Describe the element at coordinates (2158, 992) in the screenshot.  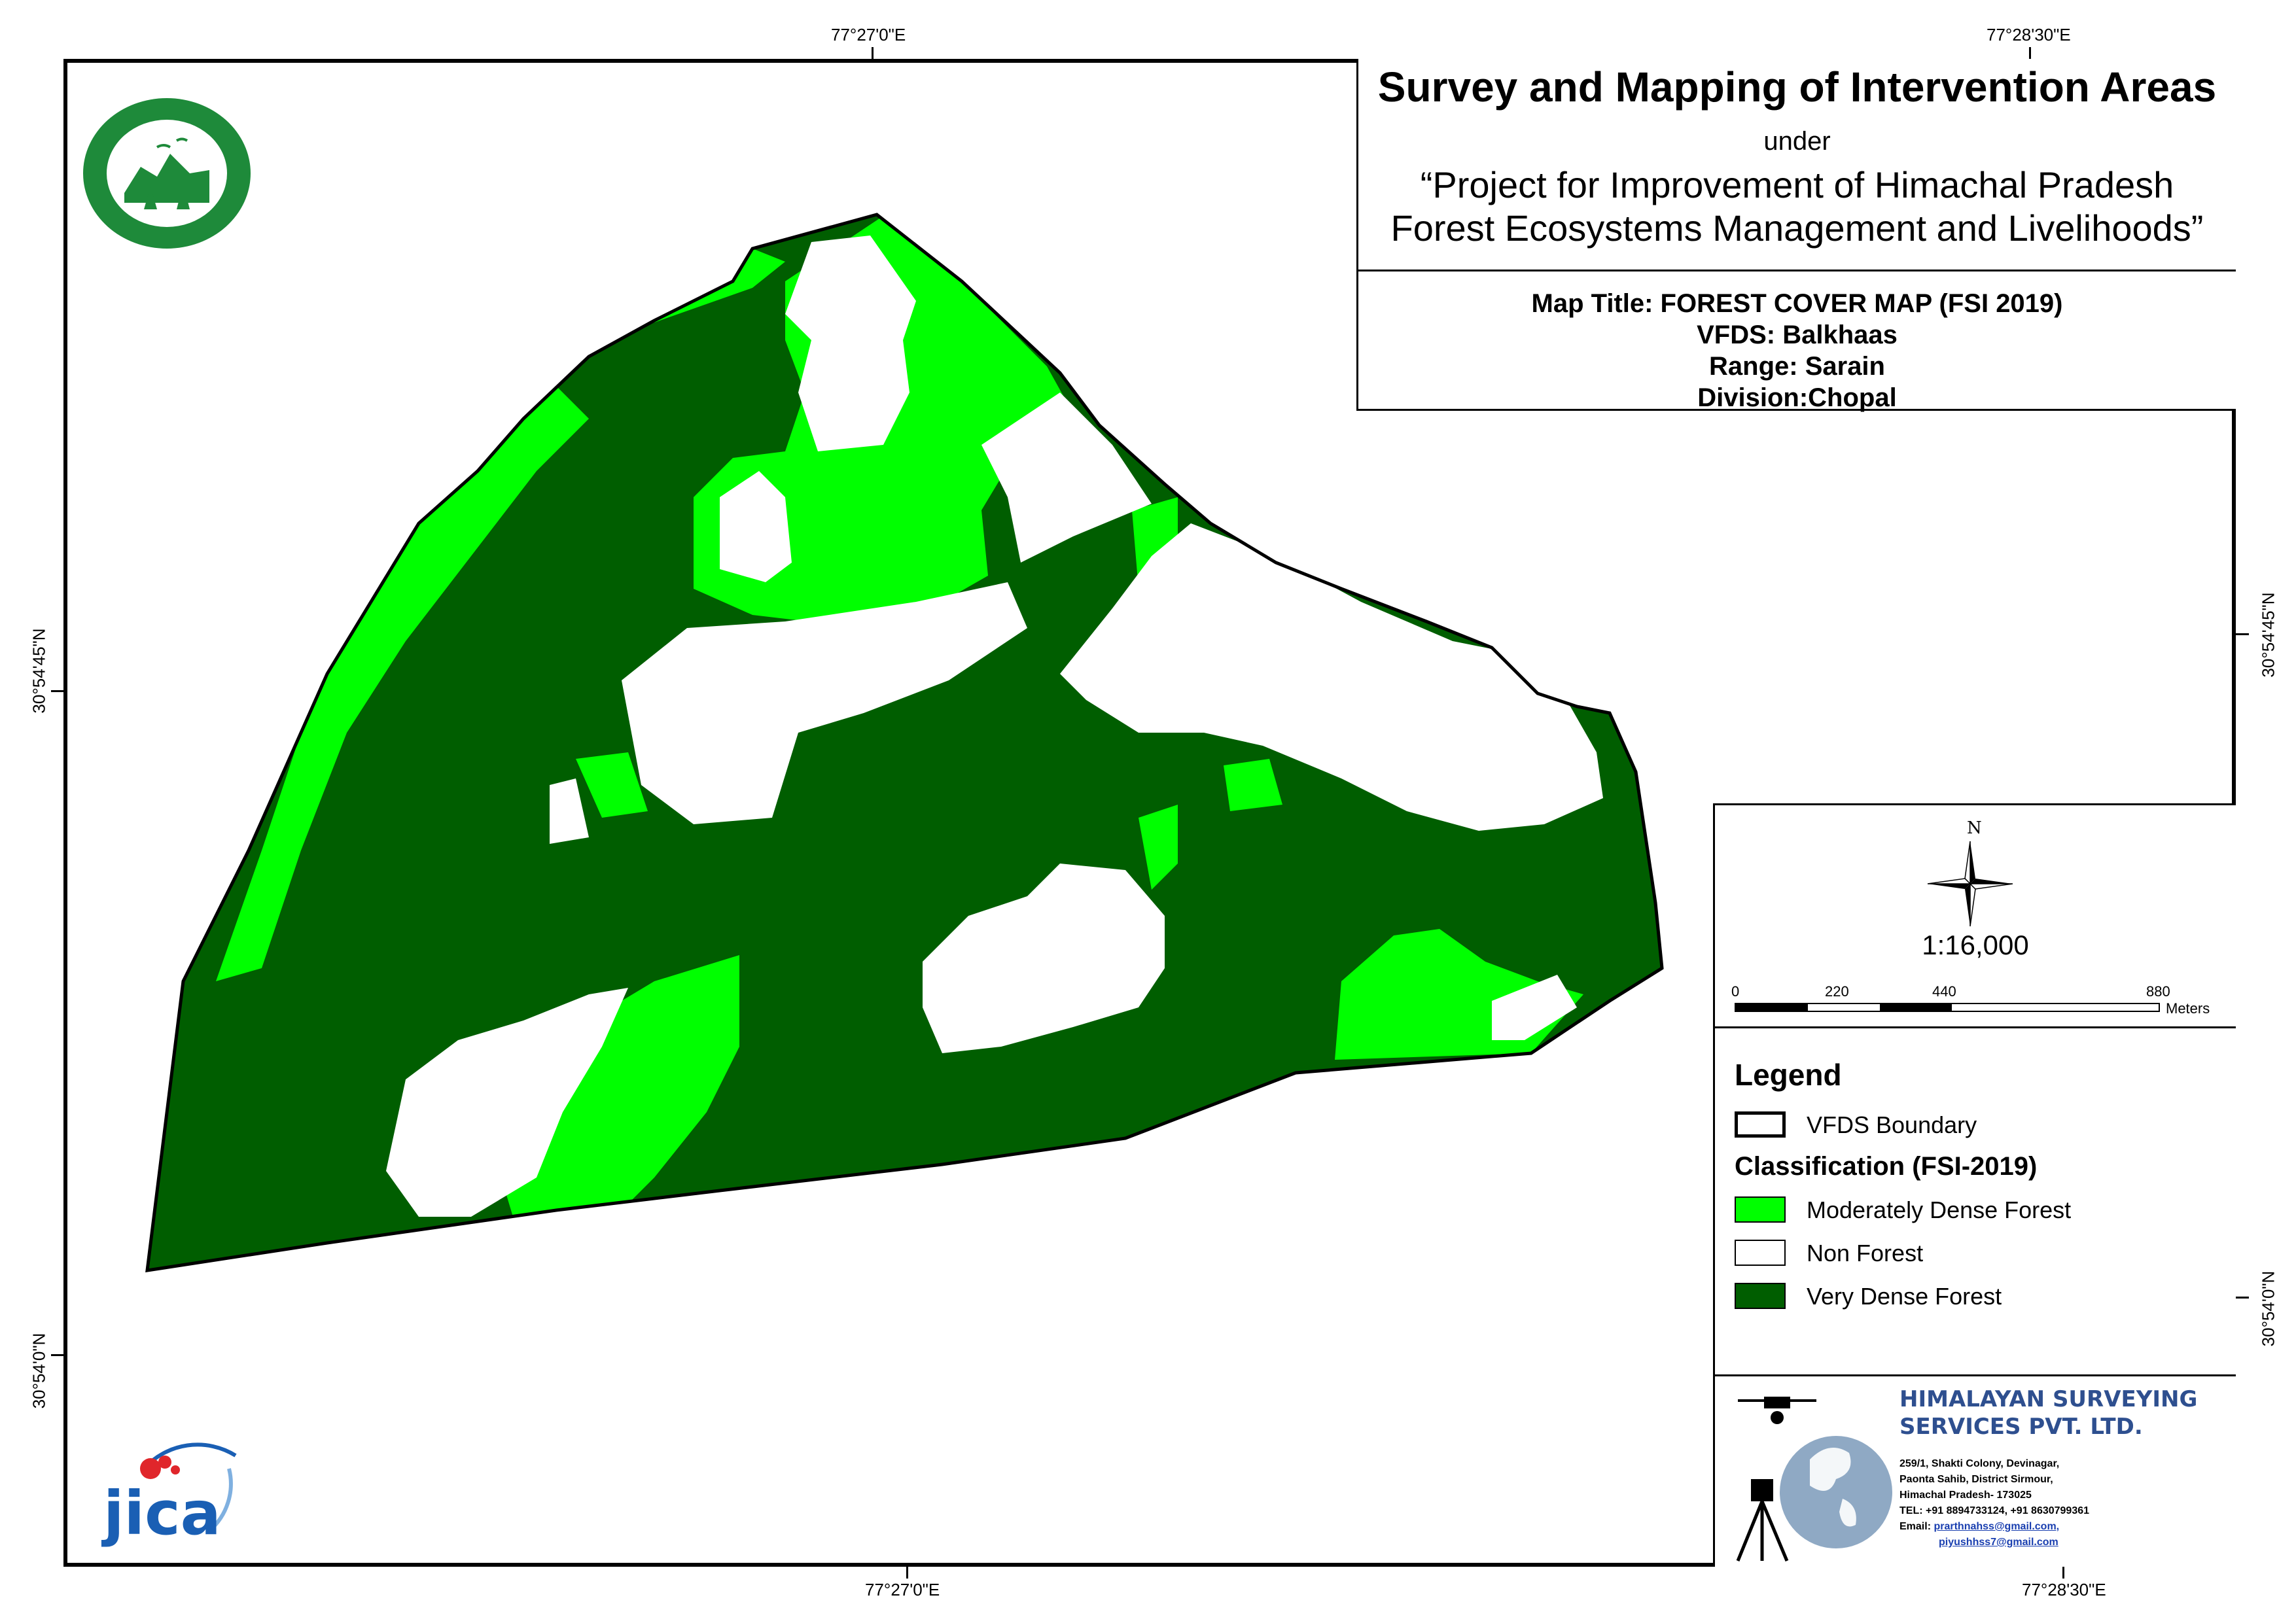
I see `scale-label-880: 880` at that location.